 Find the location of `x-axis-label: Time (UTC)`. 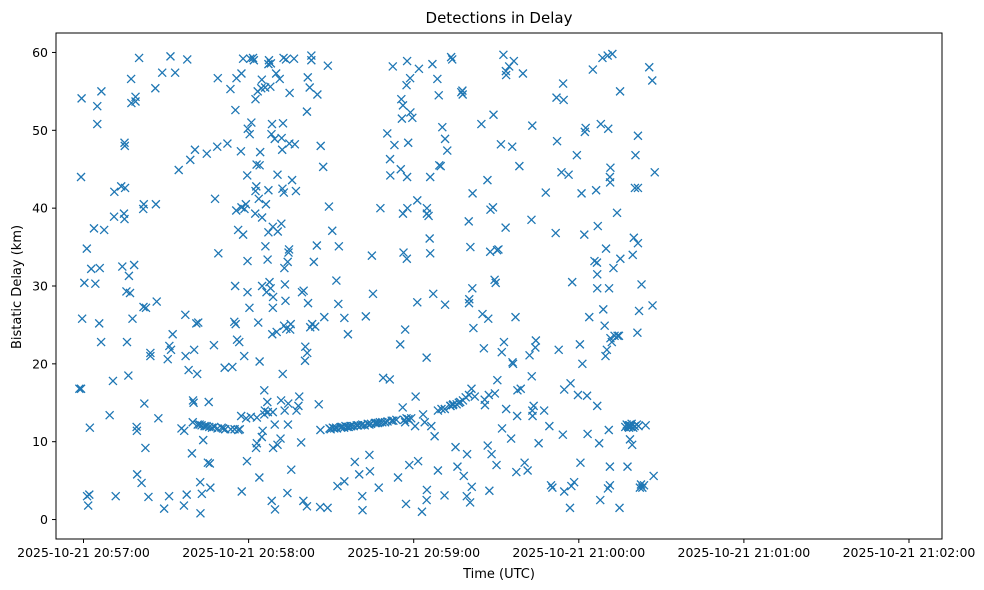

x-axis-label: Time (UTC) is located at coordinates (498, 574).